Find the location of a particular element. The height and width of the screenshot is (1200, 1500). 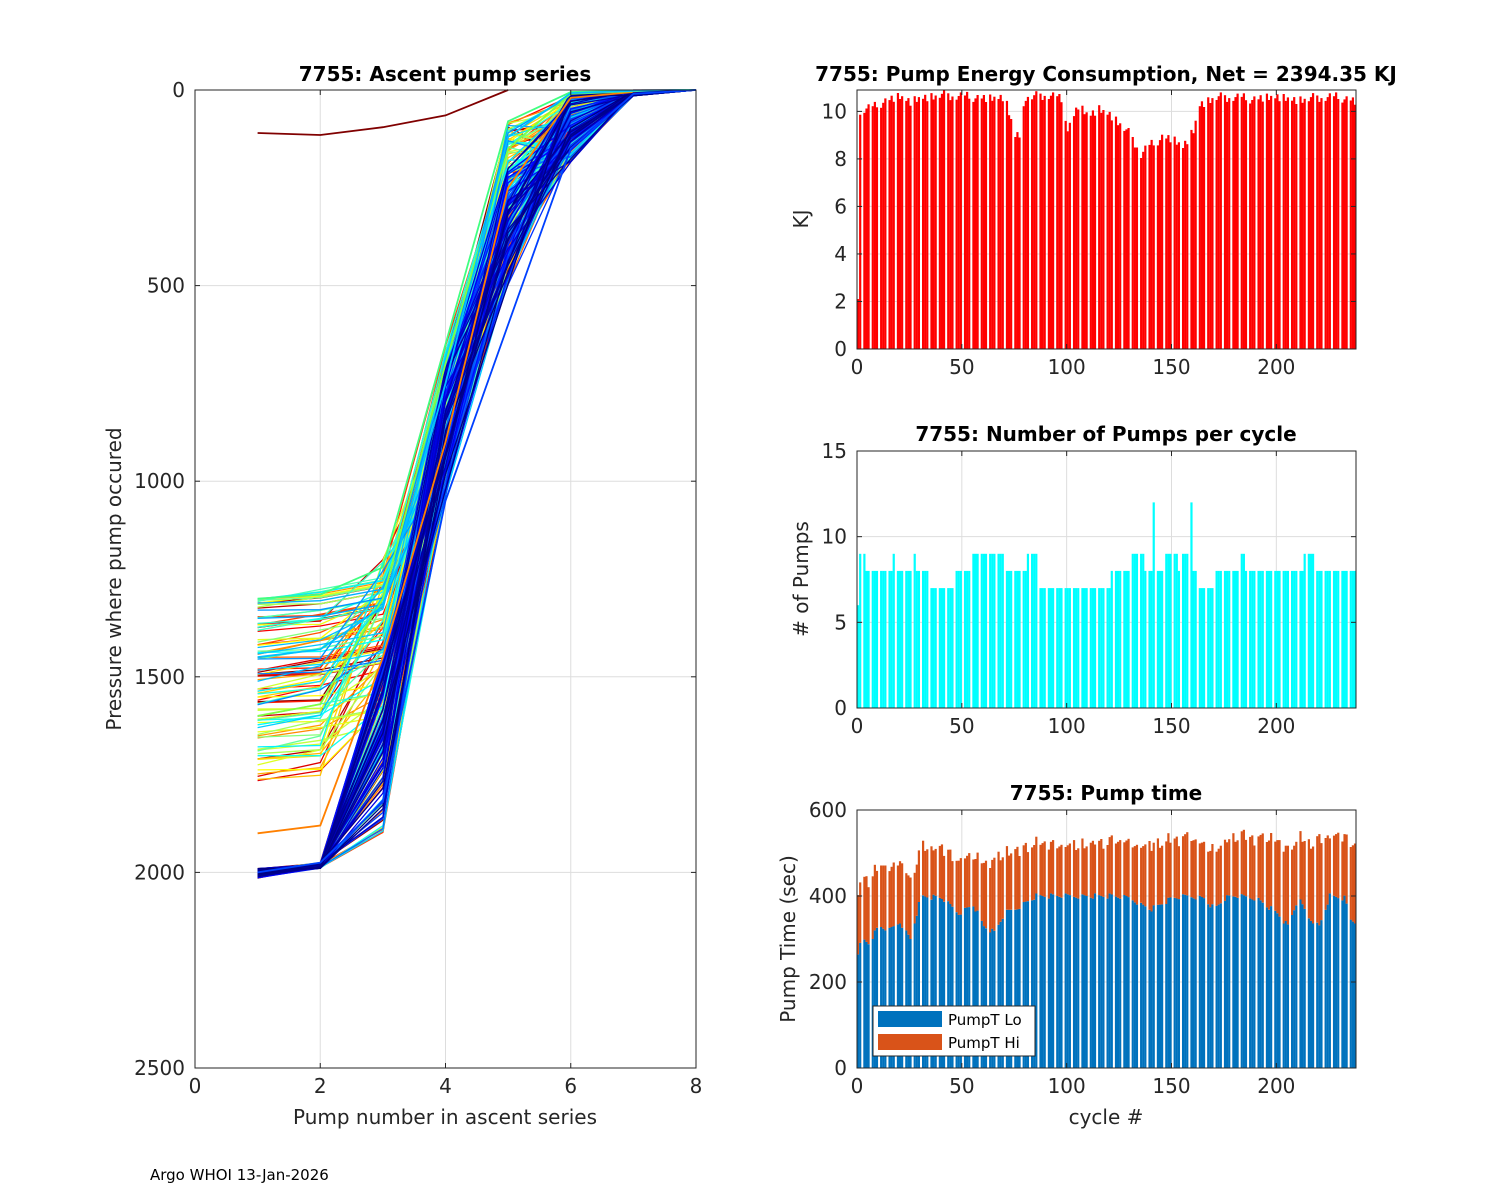

y-tick-label: 1000 is located at coordinates (159, 481).